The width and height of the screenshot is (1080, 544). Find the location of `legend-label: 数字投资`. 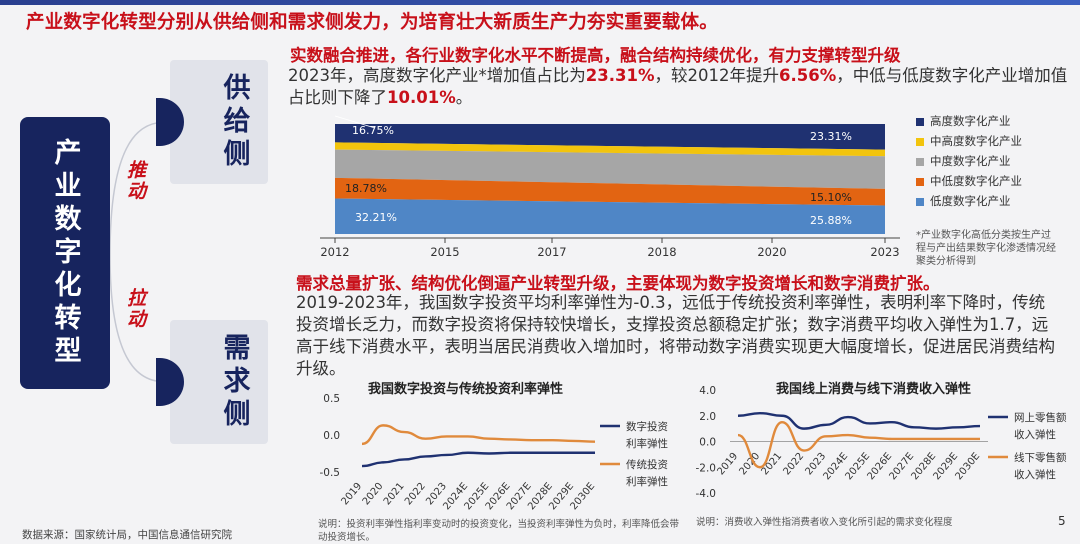

legend-label: 数字投资 is located at coordinates (647, 426).